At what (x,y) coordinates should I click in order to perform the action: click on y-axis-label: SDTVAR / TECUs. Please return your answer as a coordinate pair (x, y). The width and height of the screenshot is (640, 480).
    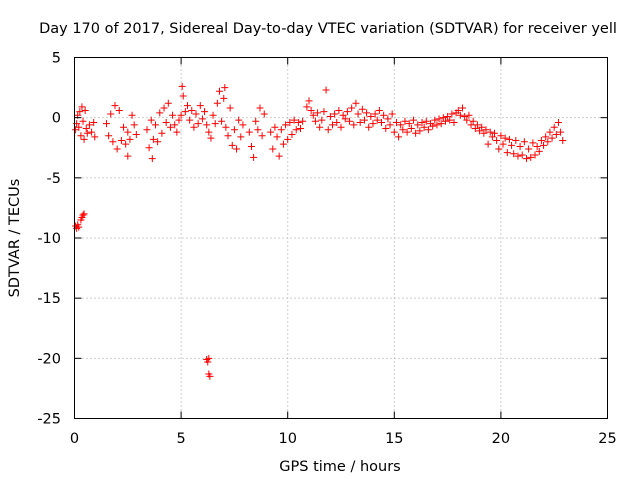
    Looking at the image, I should click on (15, 238).